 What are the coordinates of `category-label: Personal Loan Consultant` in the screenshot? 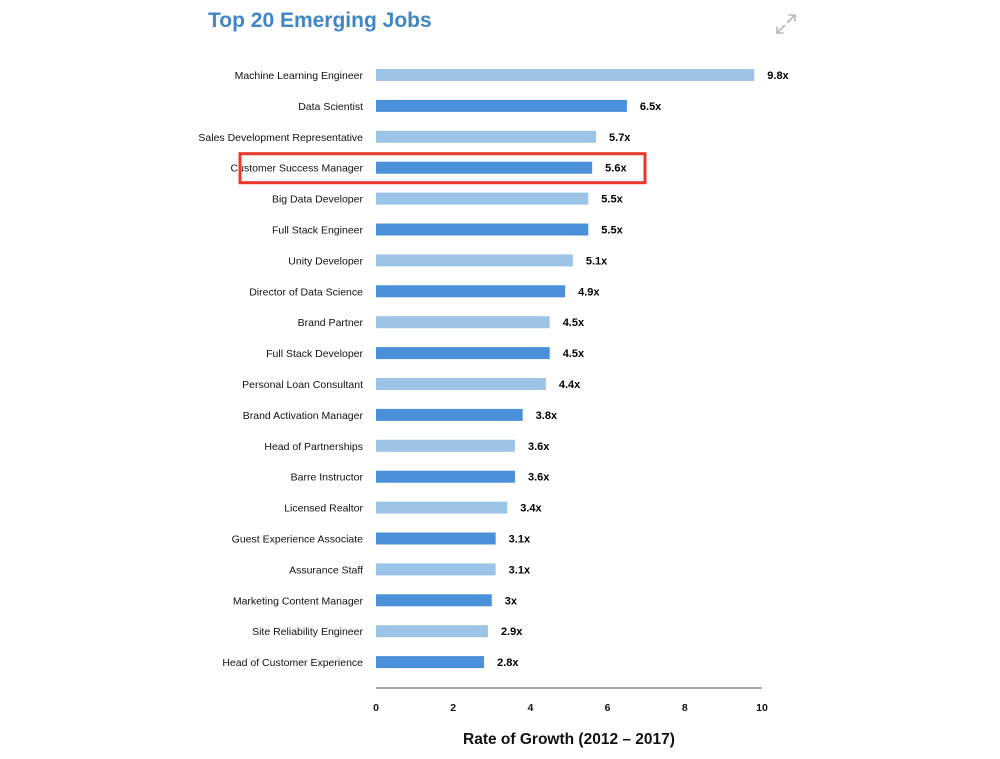 It's located at (302, 385).